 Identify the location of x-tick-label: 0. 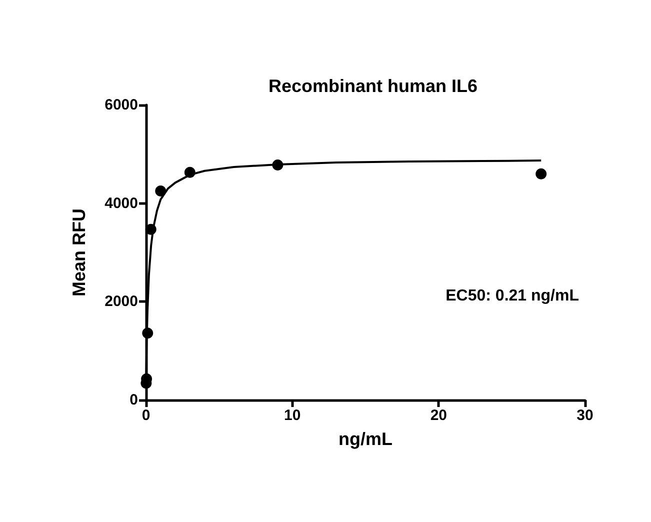
(146, 415).